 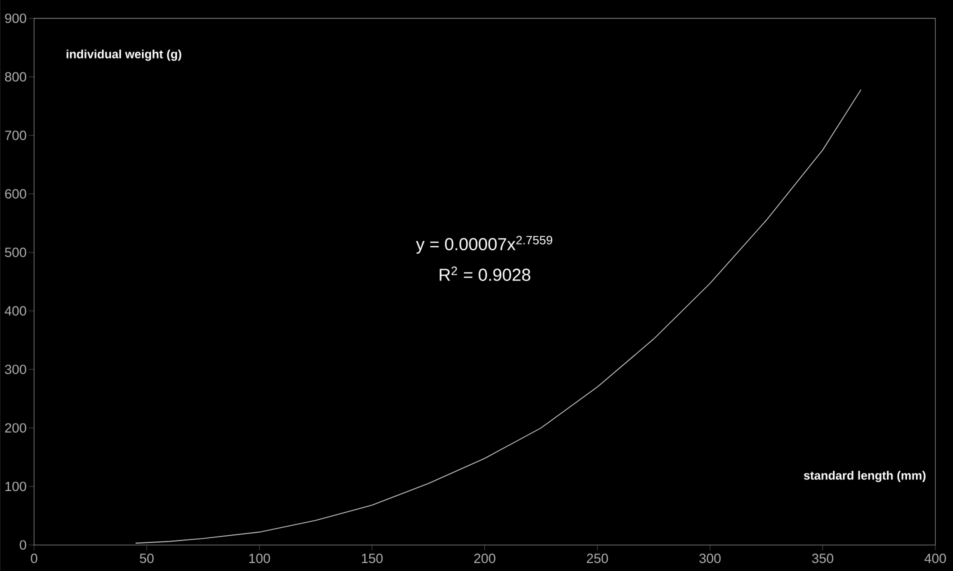 What do you see at coordinates (597, 559) in the screenshot?
I see `x-tick-label: 250` at bounding box center [597, 559].